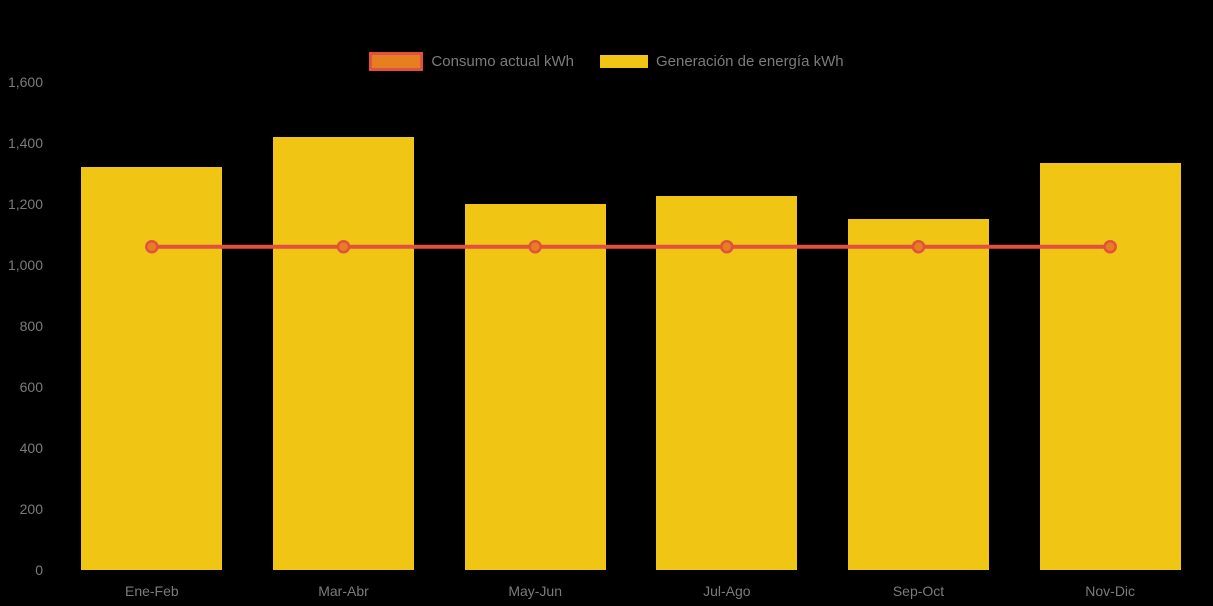  What do you see at coordinates (151, 591) in the screenshot?
I see `x-tick-label: Ene-Feb` at bounding box center [151, 591].